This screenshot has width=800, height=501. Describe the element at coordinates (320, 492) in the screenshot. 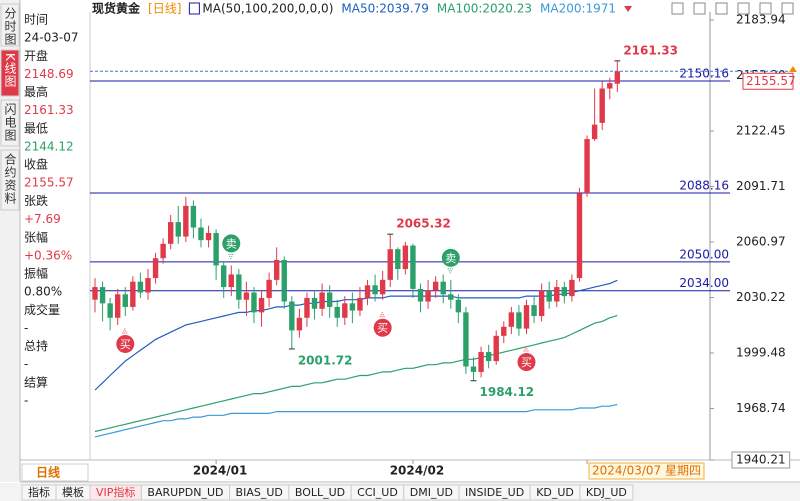

I see `indicator-tab: BOLL_UD` at that location.